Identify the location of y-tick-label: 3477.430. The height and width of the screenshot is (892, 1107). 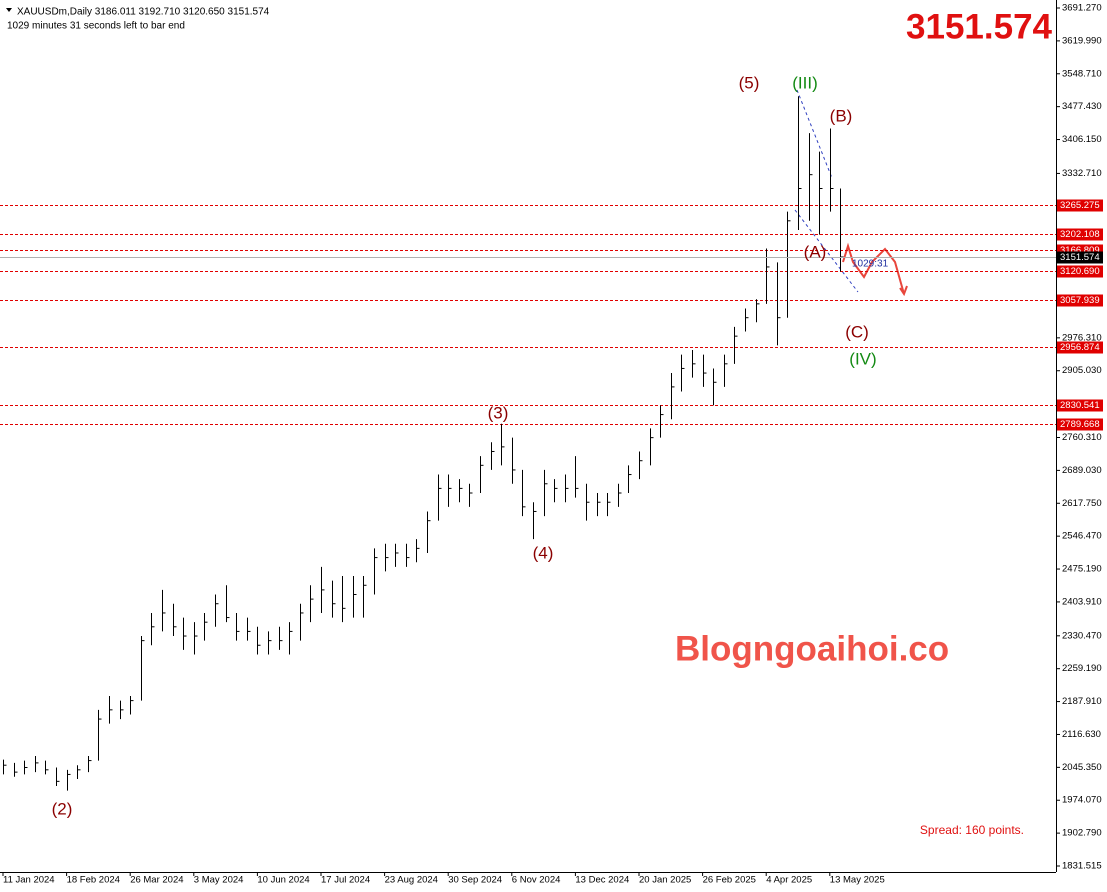
(1082, 106).